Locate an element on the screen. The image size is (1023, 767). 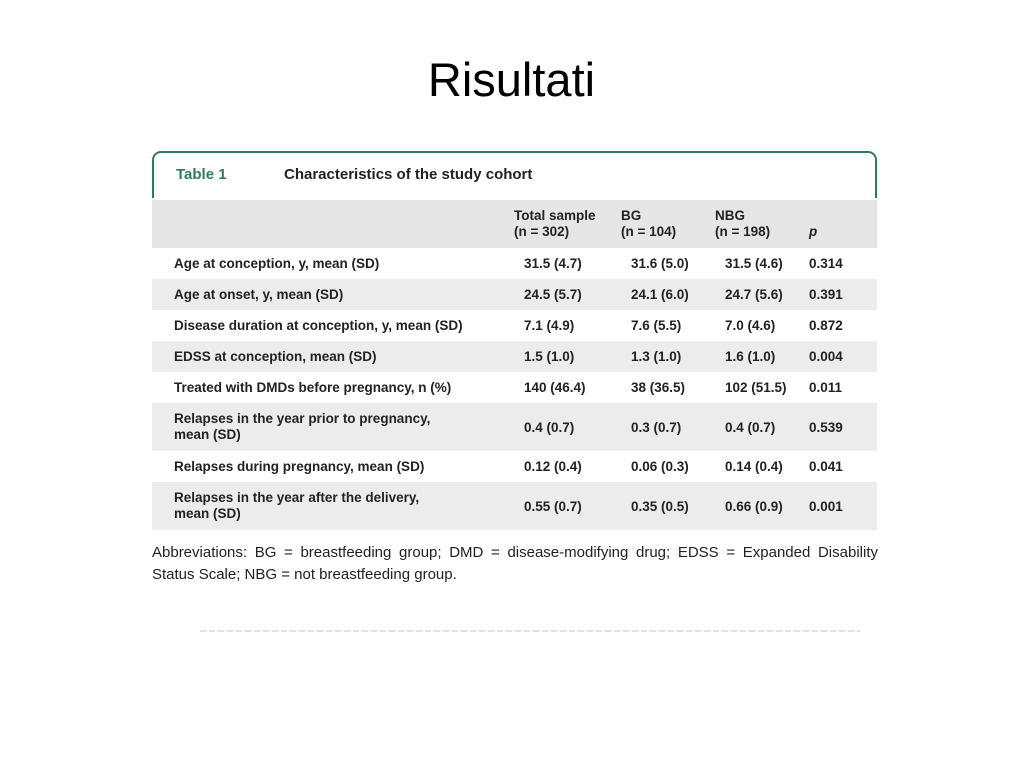
header-bg: BG (n = 104) is located at coordinates (649, 223).